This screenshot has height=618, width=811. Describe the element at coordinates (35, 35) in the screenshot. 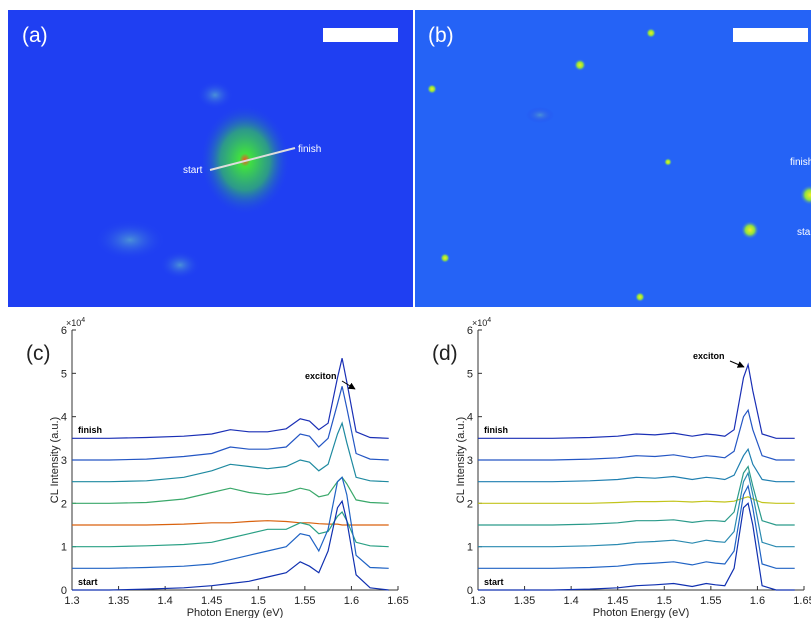

I see `panel-label: (a)` at that location.